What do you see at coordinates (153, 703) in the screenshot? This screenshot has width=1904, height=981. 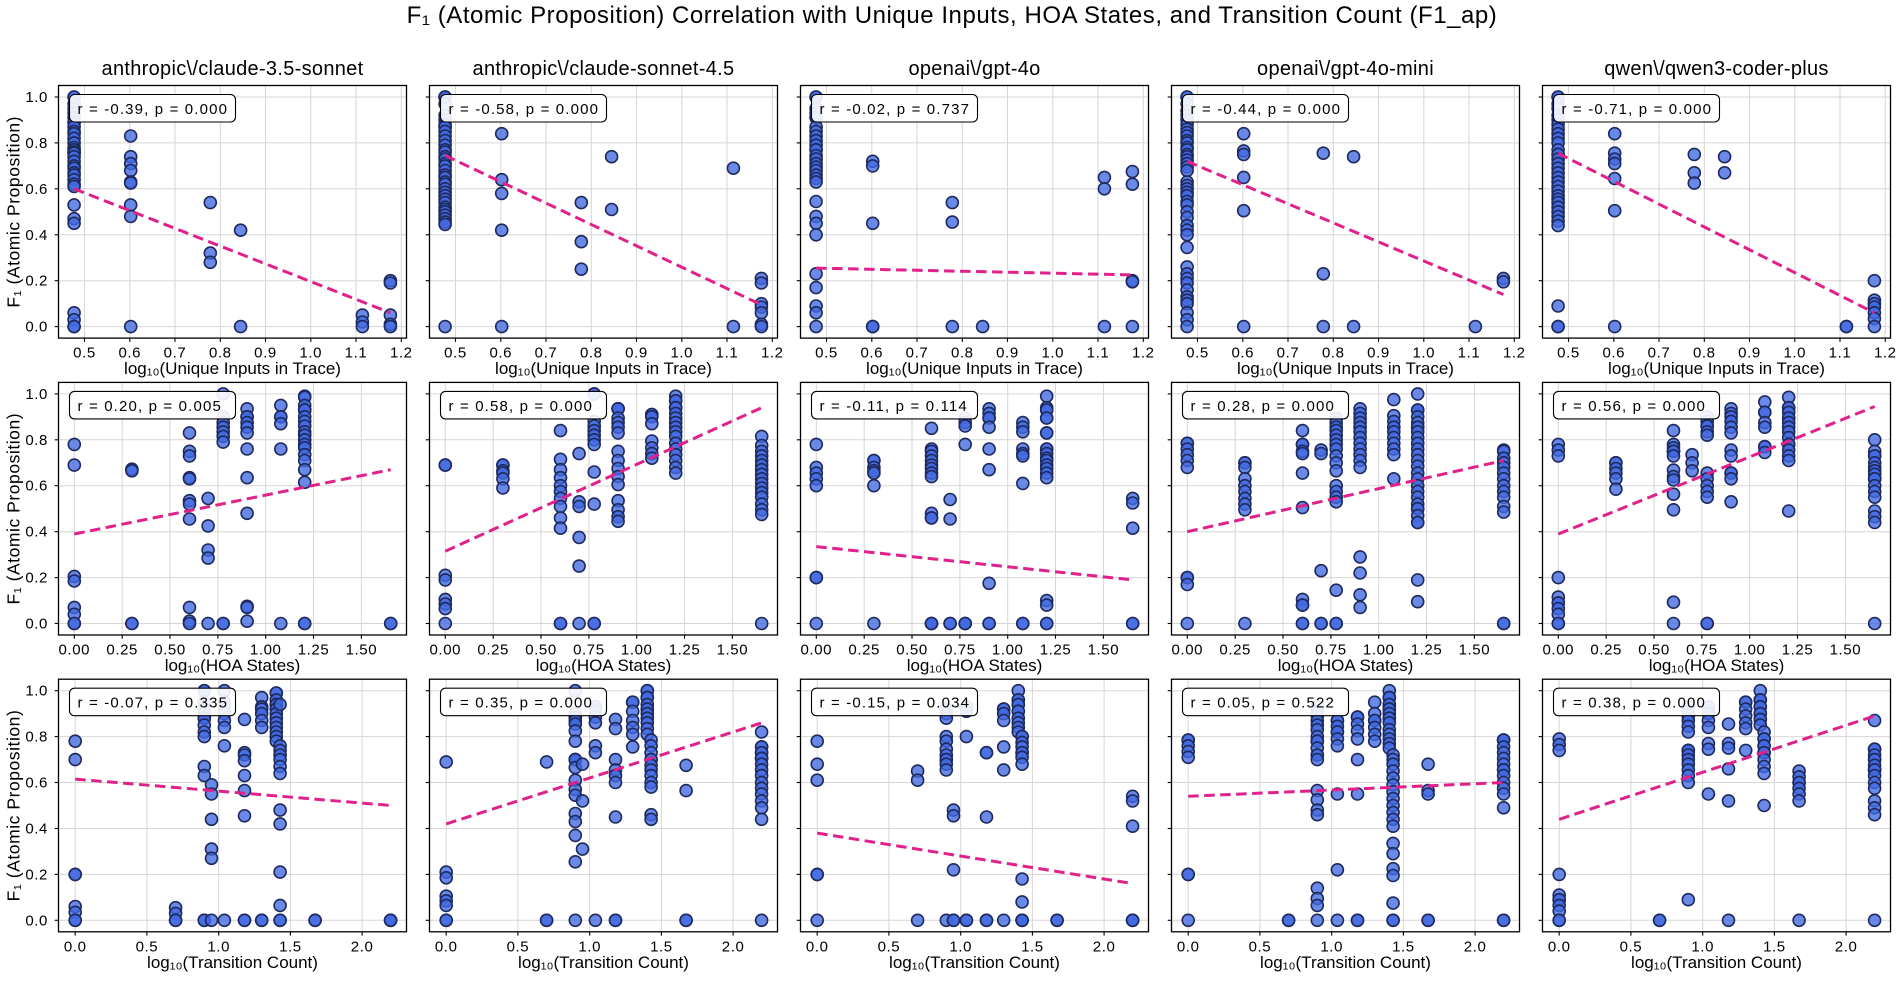 I see `svg-text: r = -0.07, p = 0.335` at bounding box center [153, 703].